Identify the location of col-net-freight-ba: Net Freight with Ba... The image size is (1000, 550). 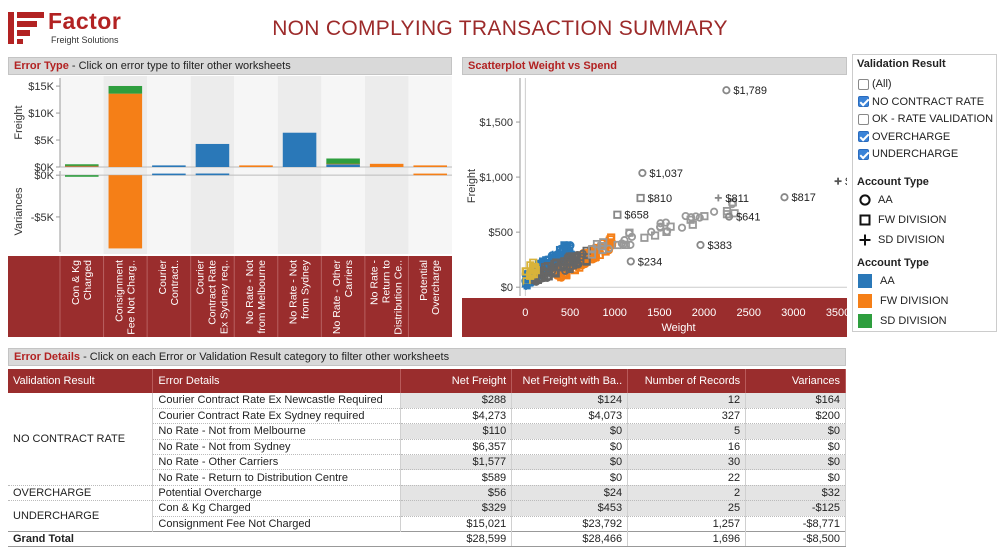
(570, 381).